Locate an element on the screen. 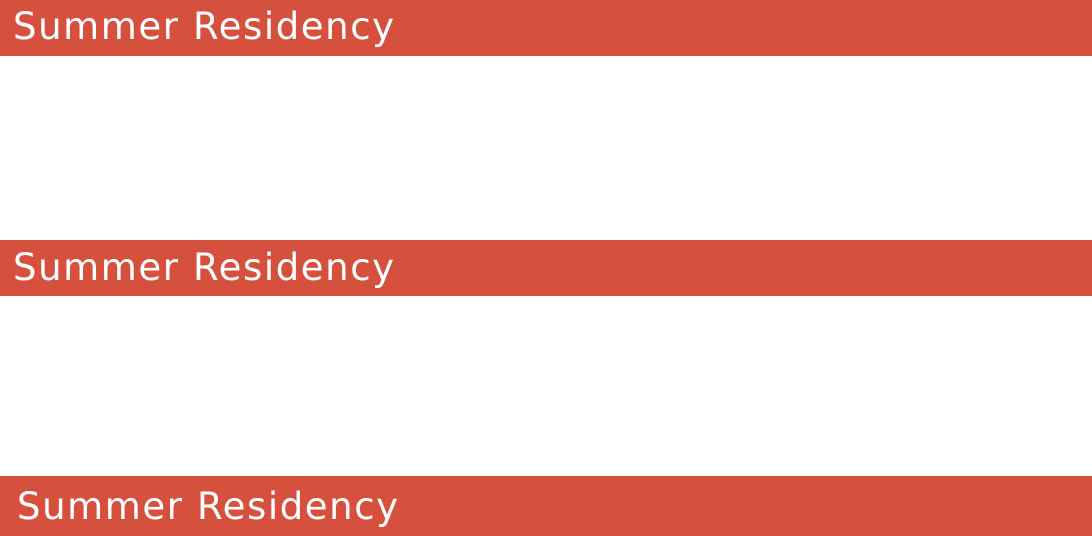  title-banner-3: Summer Residency is located at coordinates (546, 506).